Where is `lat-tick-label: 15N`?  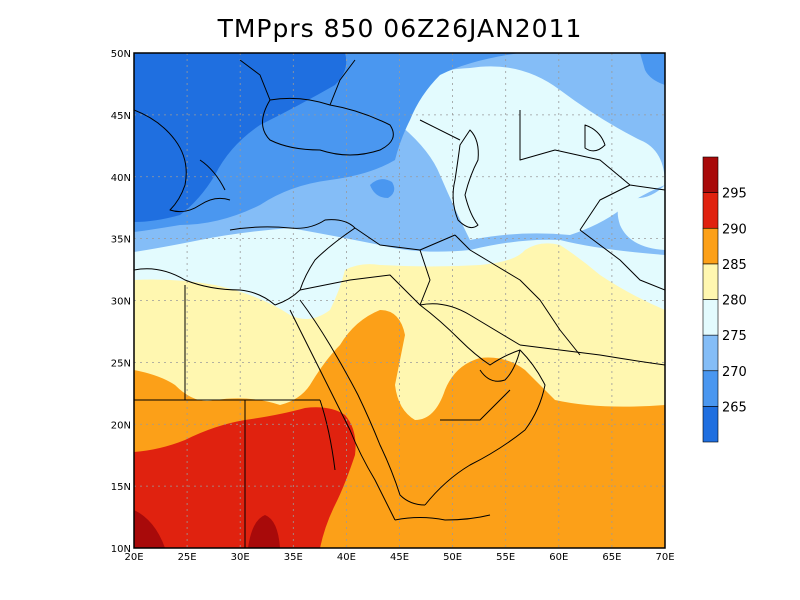
lat-tick-label: 15N is located at coordinates (121, 487).